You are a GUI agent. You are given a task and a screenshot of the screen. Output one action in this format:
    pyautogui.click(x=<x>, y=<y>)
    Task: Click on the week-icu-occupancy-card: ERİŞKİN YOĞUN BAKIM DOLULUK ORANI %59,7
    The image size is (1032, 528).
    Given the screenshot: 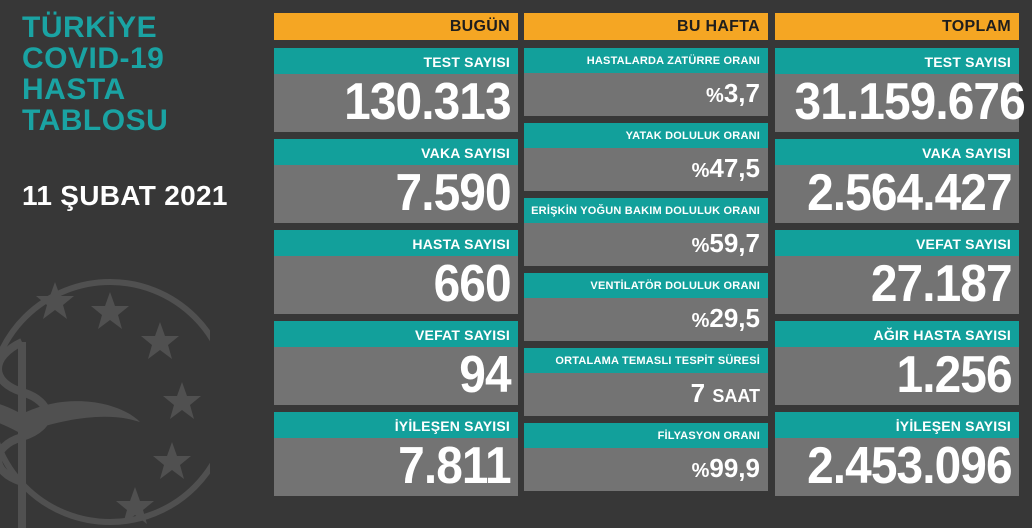 What is the action you would take?
    pyautogui.click(x=646, y=232)
    